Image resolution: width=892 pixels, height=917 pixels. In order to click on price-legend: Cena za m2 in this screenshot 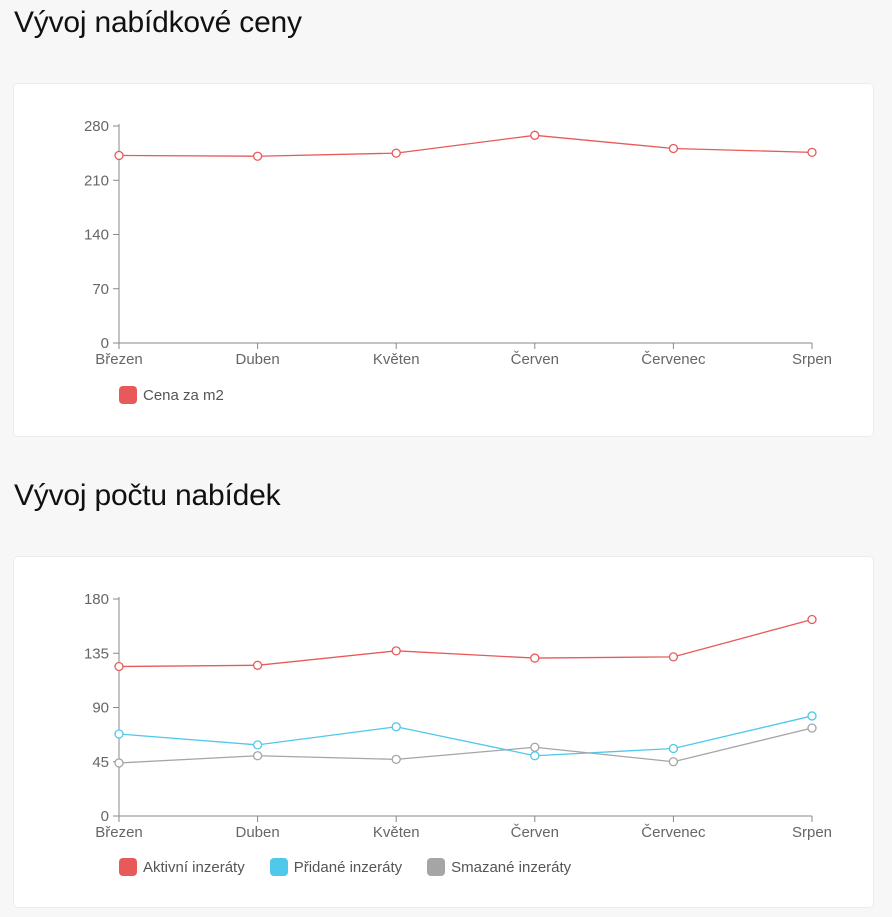, I will do `click(184, 395)`.